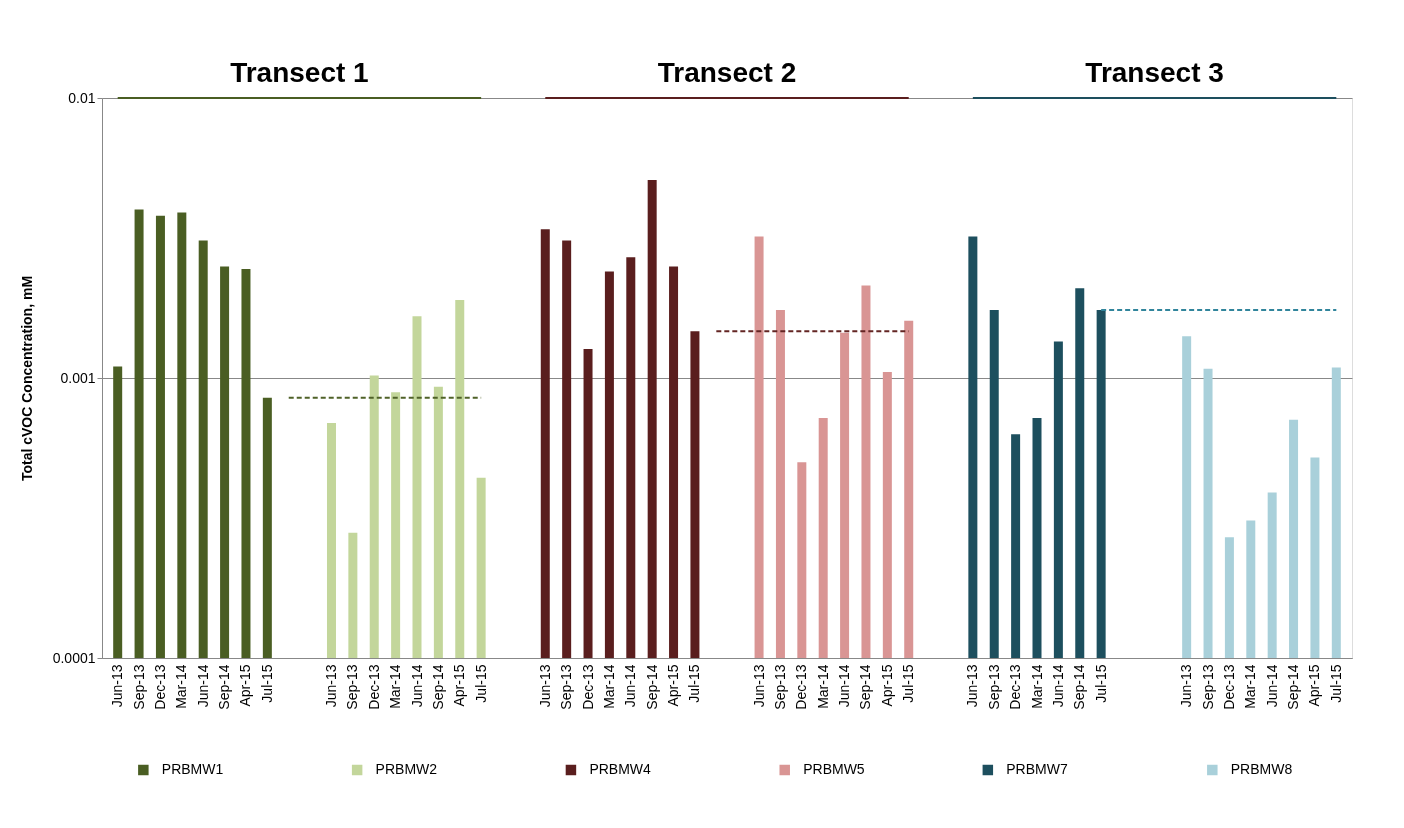 The width and height of the screenshot is (1404, 828). I want to click on y-axis-title: Total cVOC Concentration, mM, so click(26, 378).